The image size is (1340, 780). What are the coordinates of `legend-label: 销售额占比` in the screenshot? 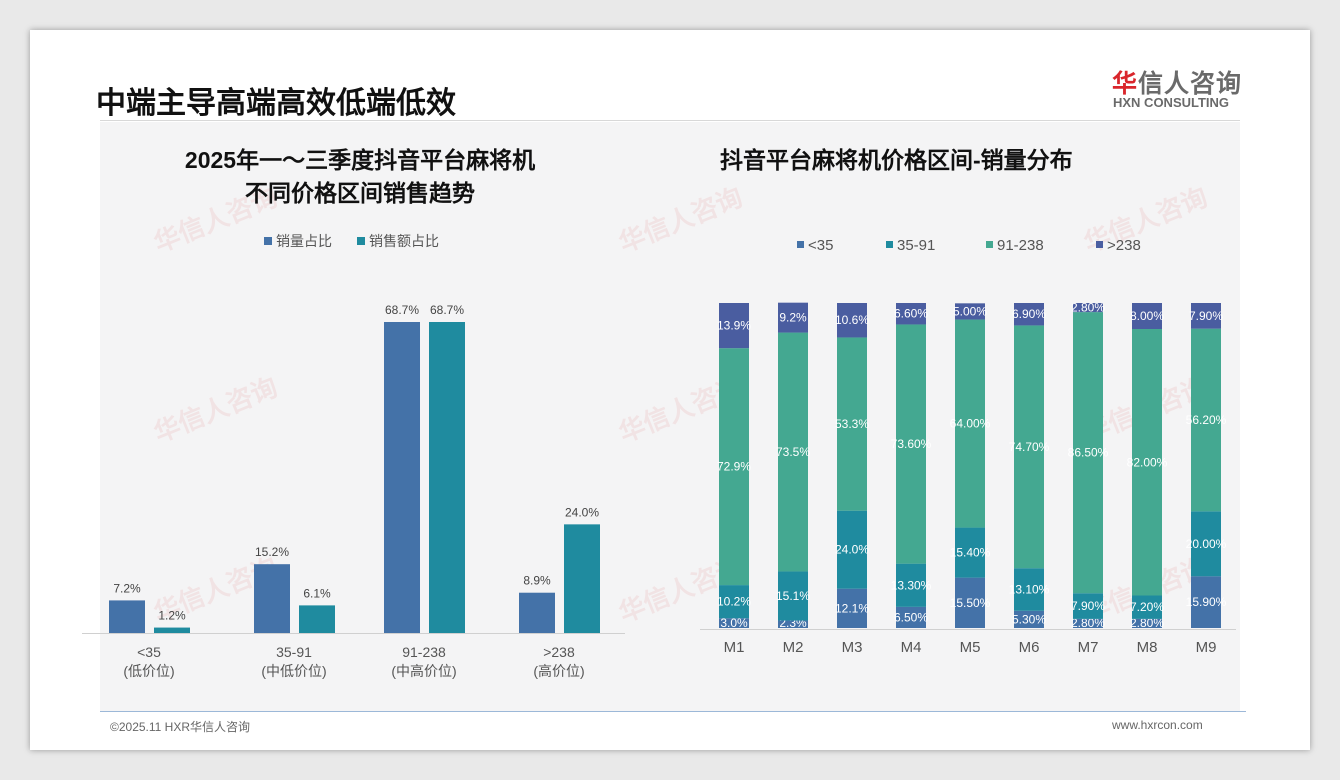 It's located at (404, 241).